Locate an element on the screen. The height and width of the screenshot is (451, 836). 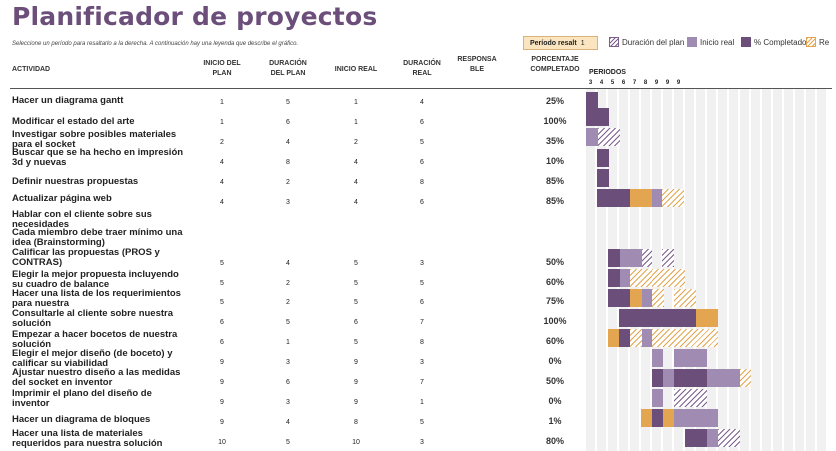
percent-complete-cell: 1% is located at coordinates (555, 421).